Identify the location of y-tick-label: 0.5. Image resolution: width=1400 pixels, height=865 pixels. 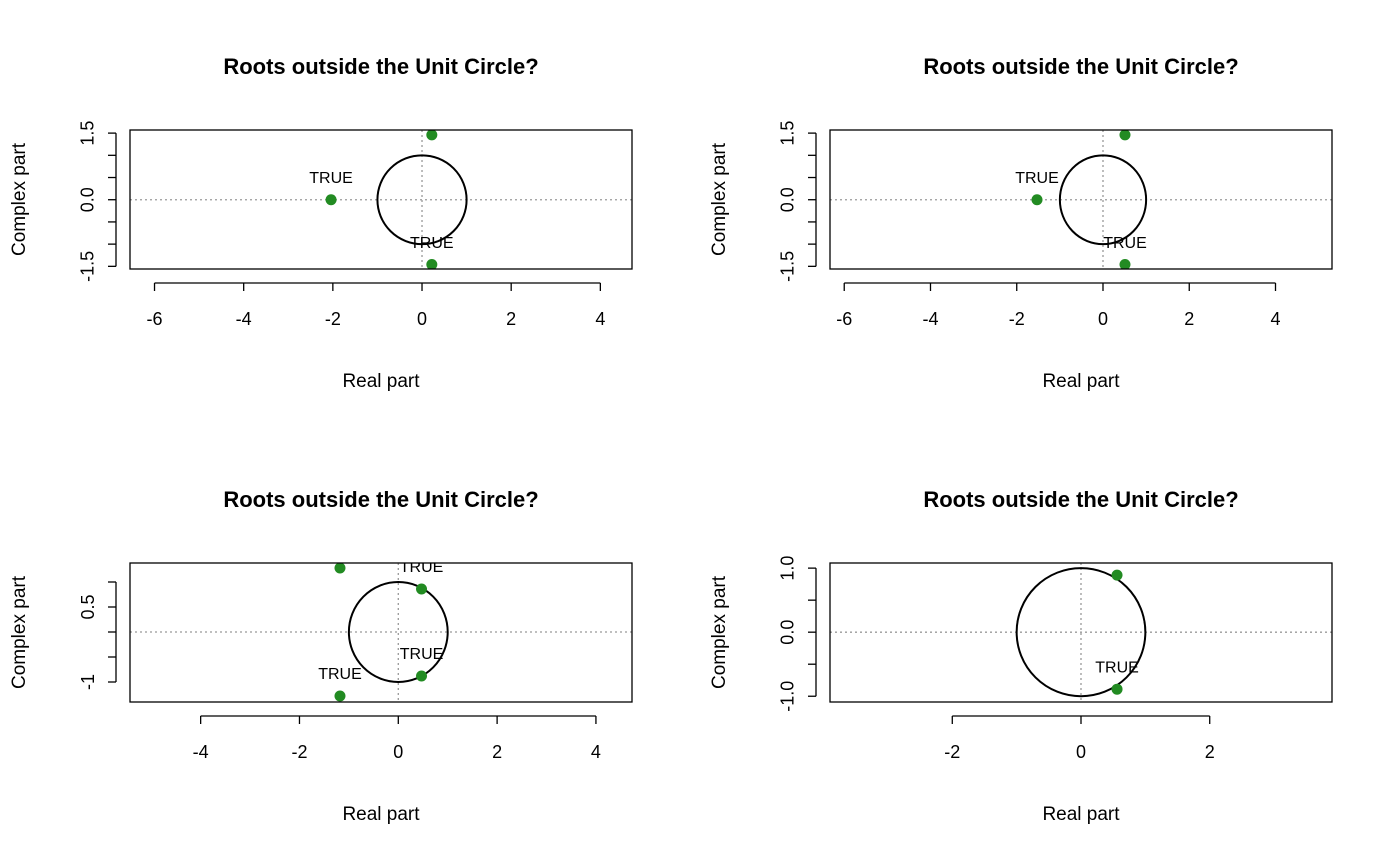
(88, 606).